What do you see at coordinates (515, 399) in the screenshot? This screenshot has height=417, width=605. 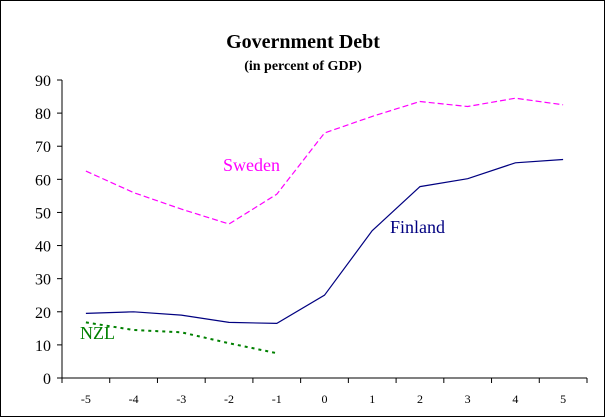 I see `x-tick-label: 4` at bounding box center [515, 399].